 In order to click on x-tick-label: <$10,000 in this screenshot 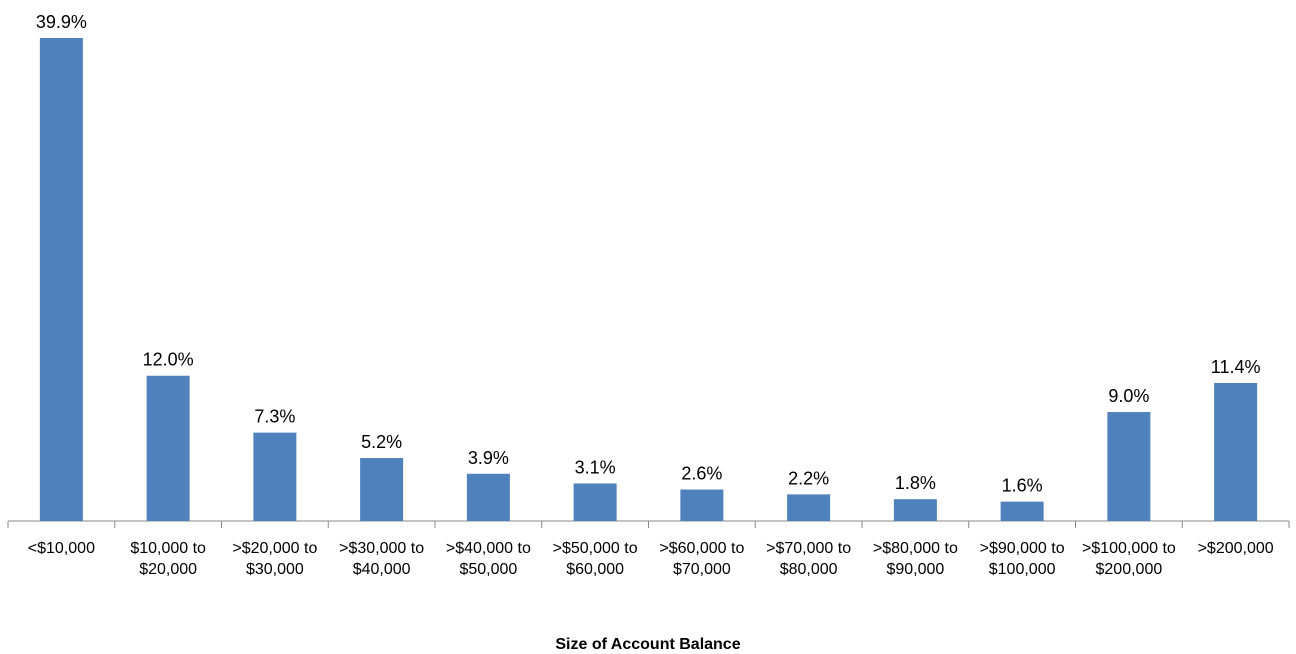, I will do `click(61, 548)`.